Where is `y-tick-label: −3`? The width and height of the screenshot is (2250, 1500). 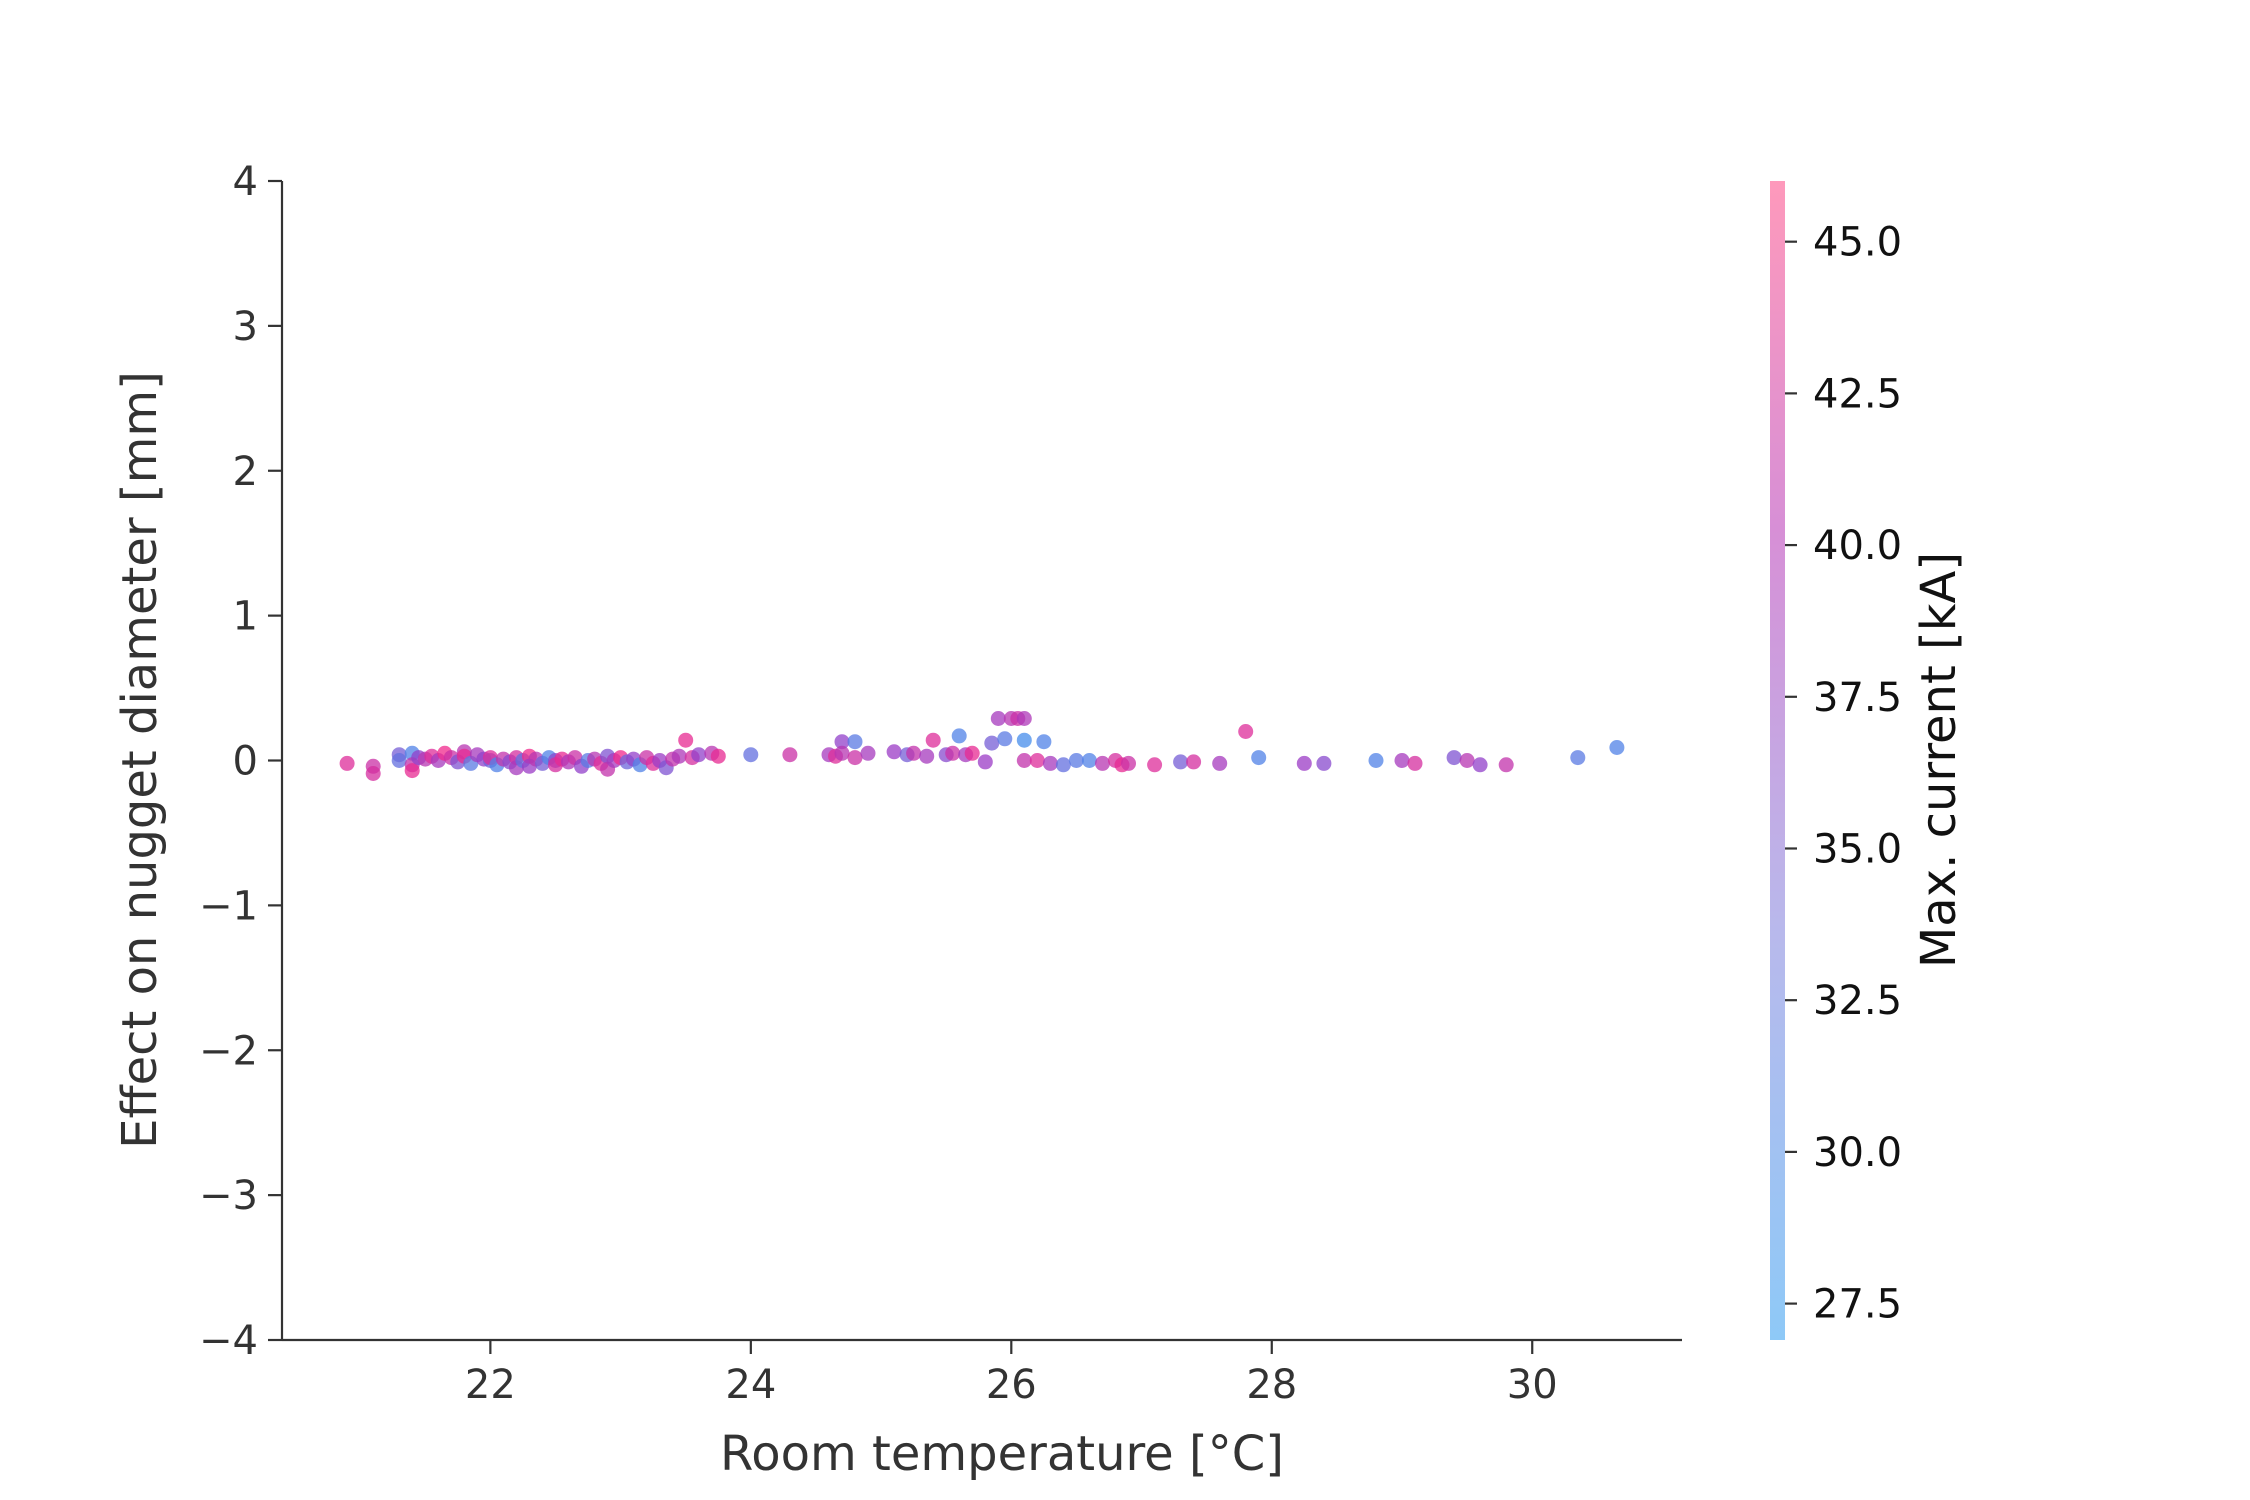 y-tick-label: −3 is located at coordinates (228, 1196).